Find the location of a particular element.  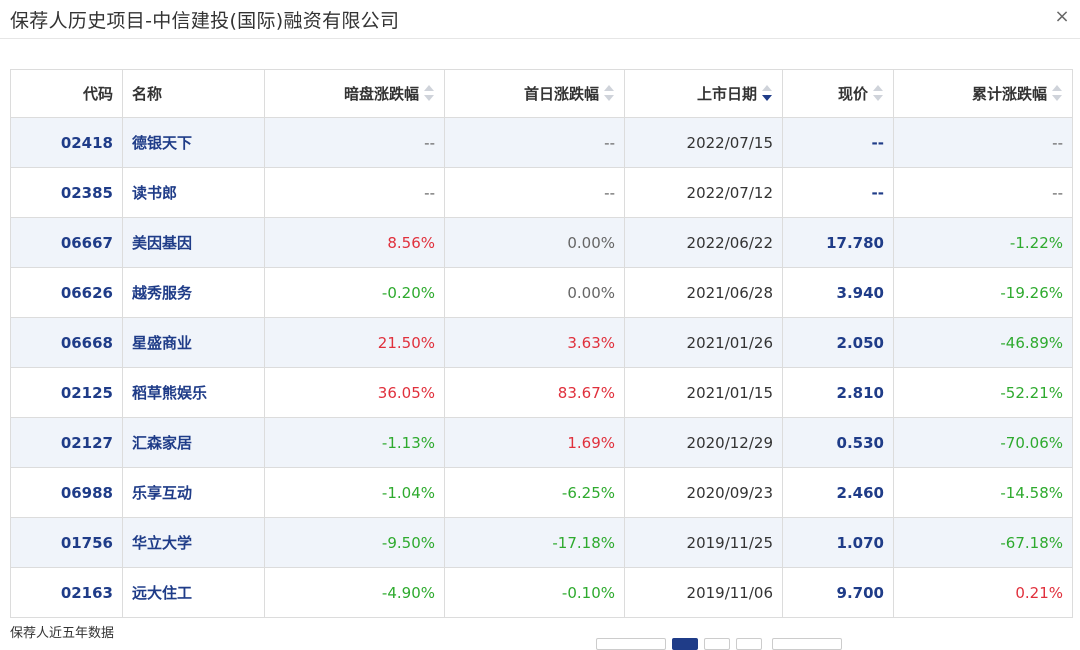

cumulative-change: -19.26% is located at coordinates (983, 292).